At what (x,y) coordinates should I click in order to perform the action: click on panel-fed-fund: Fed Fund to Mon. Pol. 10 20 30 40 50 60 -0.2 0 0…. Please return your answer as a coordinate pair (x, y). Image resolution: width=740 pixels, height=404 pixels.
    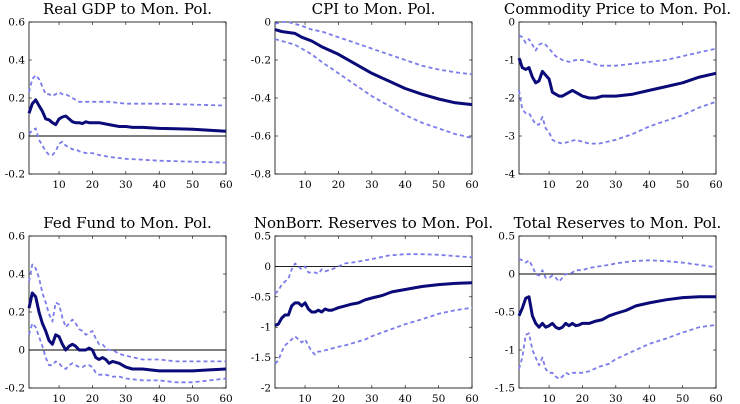
    Looking at the image, I should click on (119, 309).